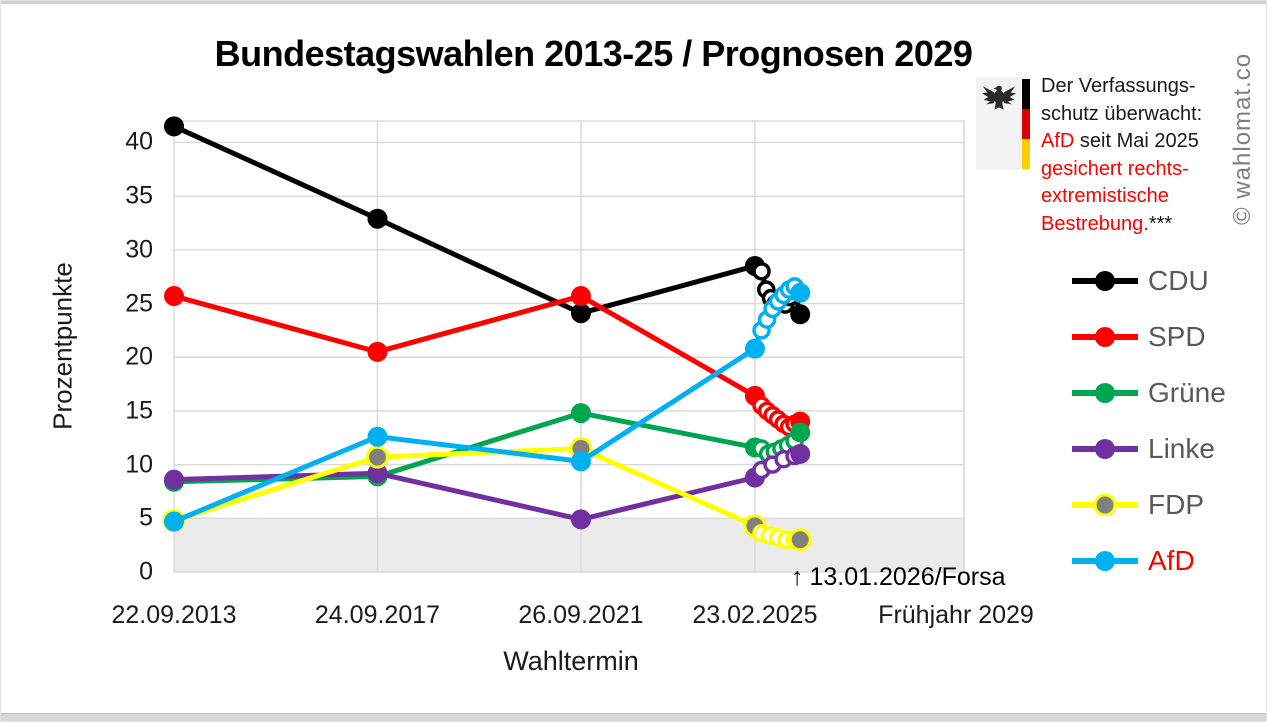  What do you see at coordinates (487, 361) in the screenshot?
I see `series-line-SPD` at bounding box center [487, 361].